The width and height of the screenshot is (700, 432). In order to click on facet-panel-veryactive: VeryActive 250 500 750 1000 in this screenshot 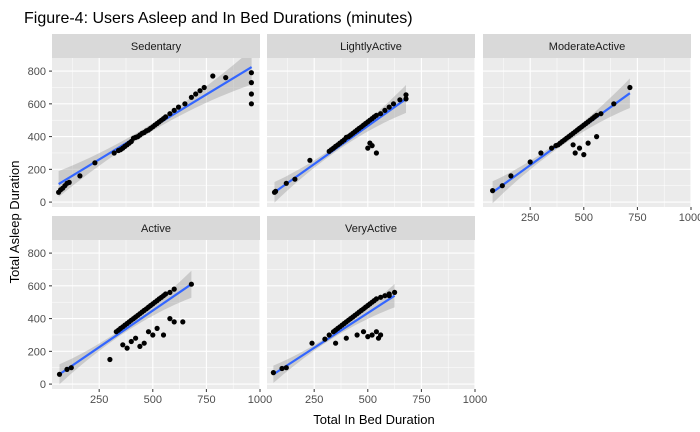, I will do `click(377, 311)`.